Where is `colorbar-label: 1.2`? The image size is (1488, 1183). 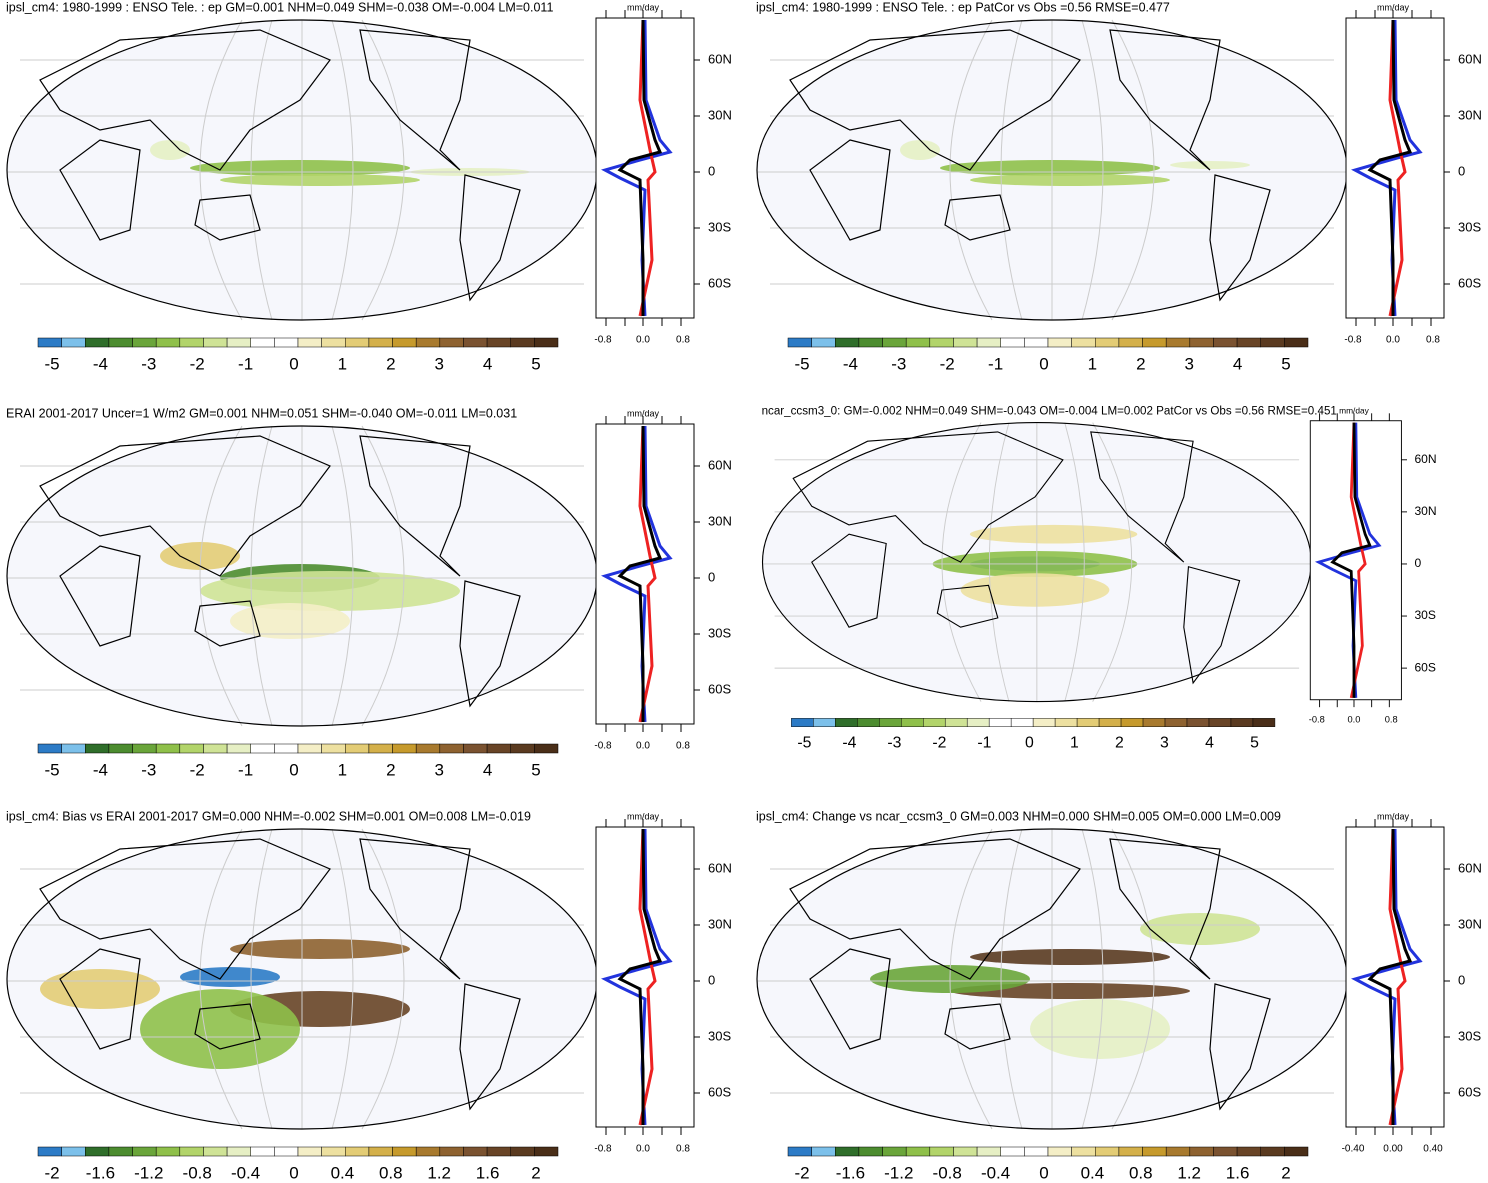 colorbar-label: 1.2 is located at coordinates (439, 1172).